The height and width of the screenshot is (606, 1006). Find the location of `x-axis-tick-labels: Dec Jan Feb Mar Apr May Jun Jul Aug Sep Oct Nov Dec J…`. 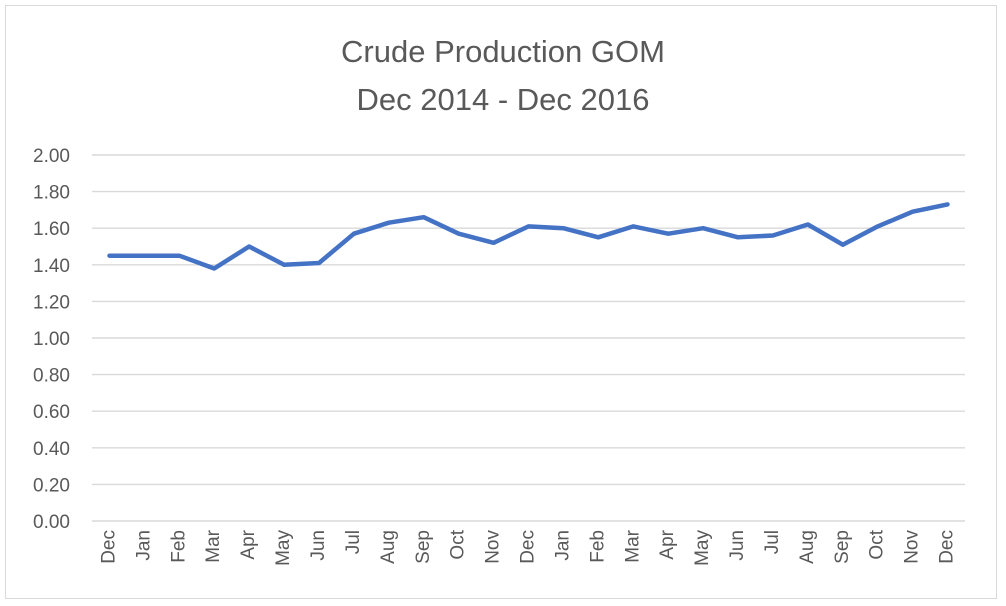

x-axis-tick-labels: Dec Jan Feb Mar Apr May Jun Jul Aug Sep Oct Nov Dec J… is located at coordinates (527, 547).